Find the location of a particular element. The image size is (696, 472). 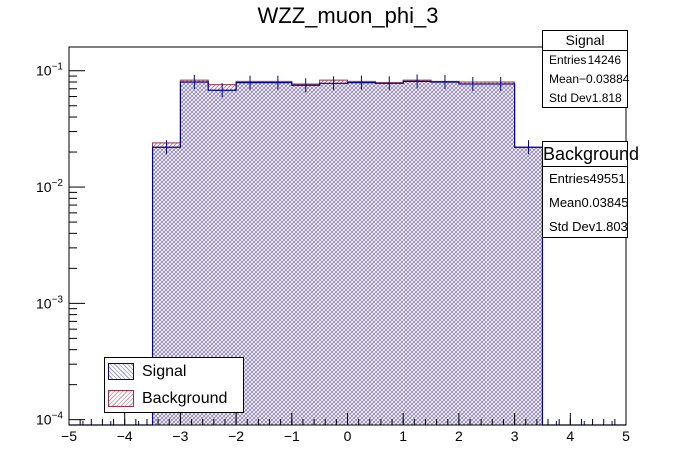

background-mean-row: Mean 0.03845 is located at coordinates (586, 203).